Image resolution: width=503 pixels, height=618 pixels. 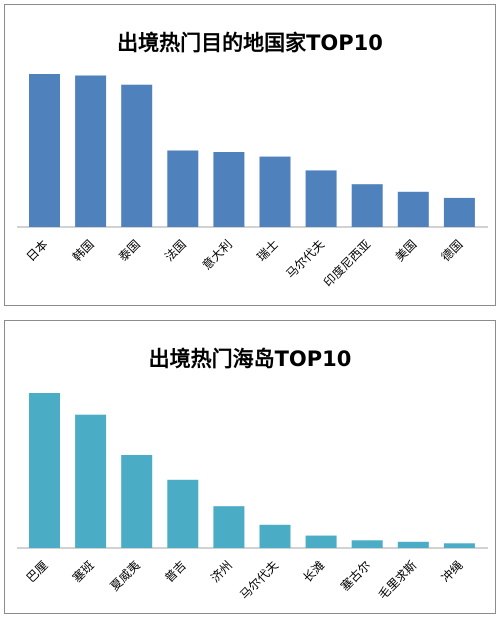 I want to click on x-tick-label: 毛里求斯, so click(x=398, y=580).